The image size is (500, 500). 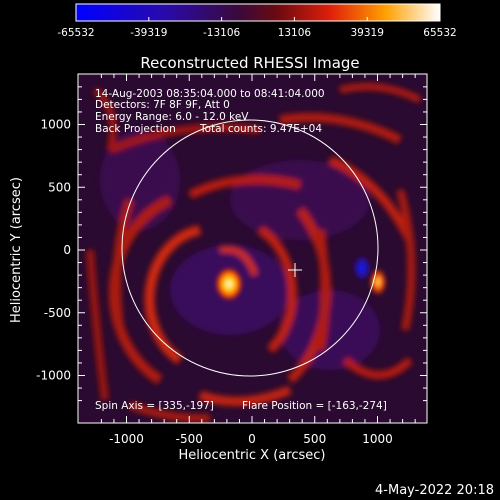 What do you see at coordinates (314, 439) in the screenshot?
I see `x-tick-label: 500` at bounding box center [314, 439].